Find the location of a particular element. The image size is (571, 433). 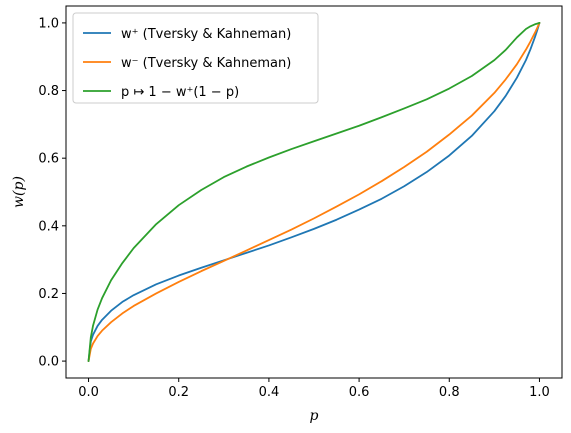

y-axis-label: w(p) is located at coordinates (19, 192).